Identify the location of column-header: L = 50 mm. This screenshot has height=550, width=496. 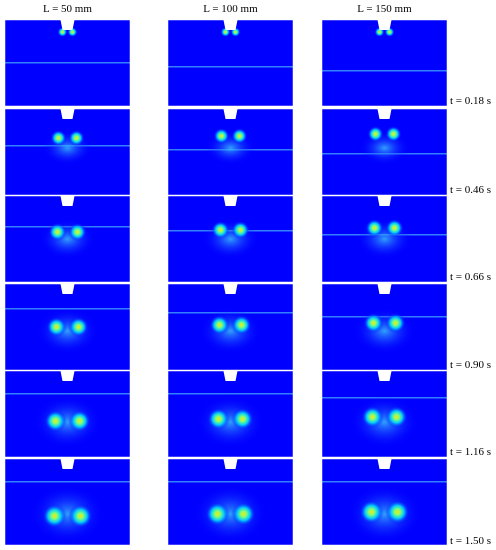
(67, 9).